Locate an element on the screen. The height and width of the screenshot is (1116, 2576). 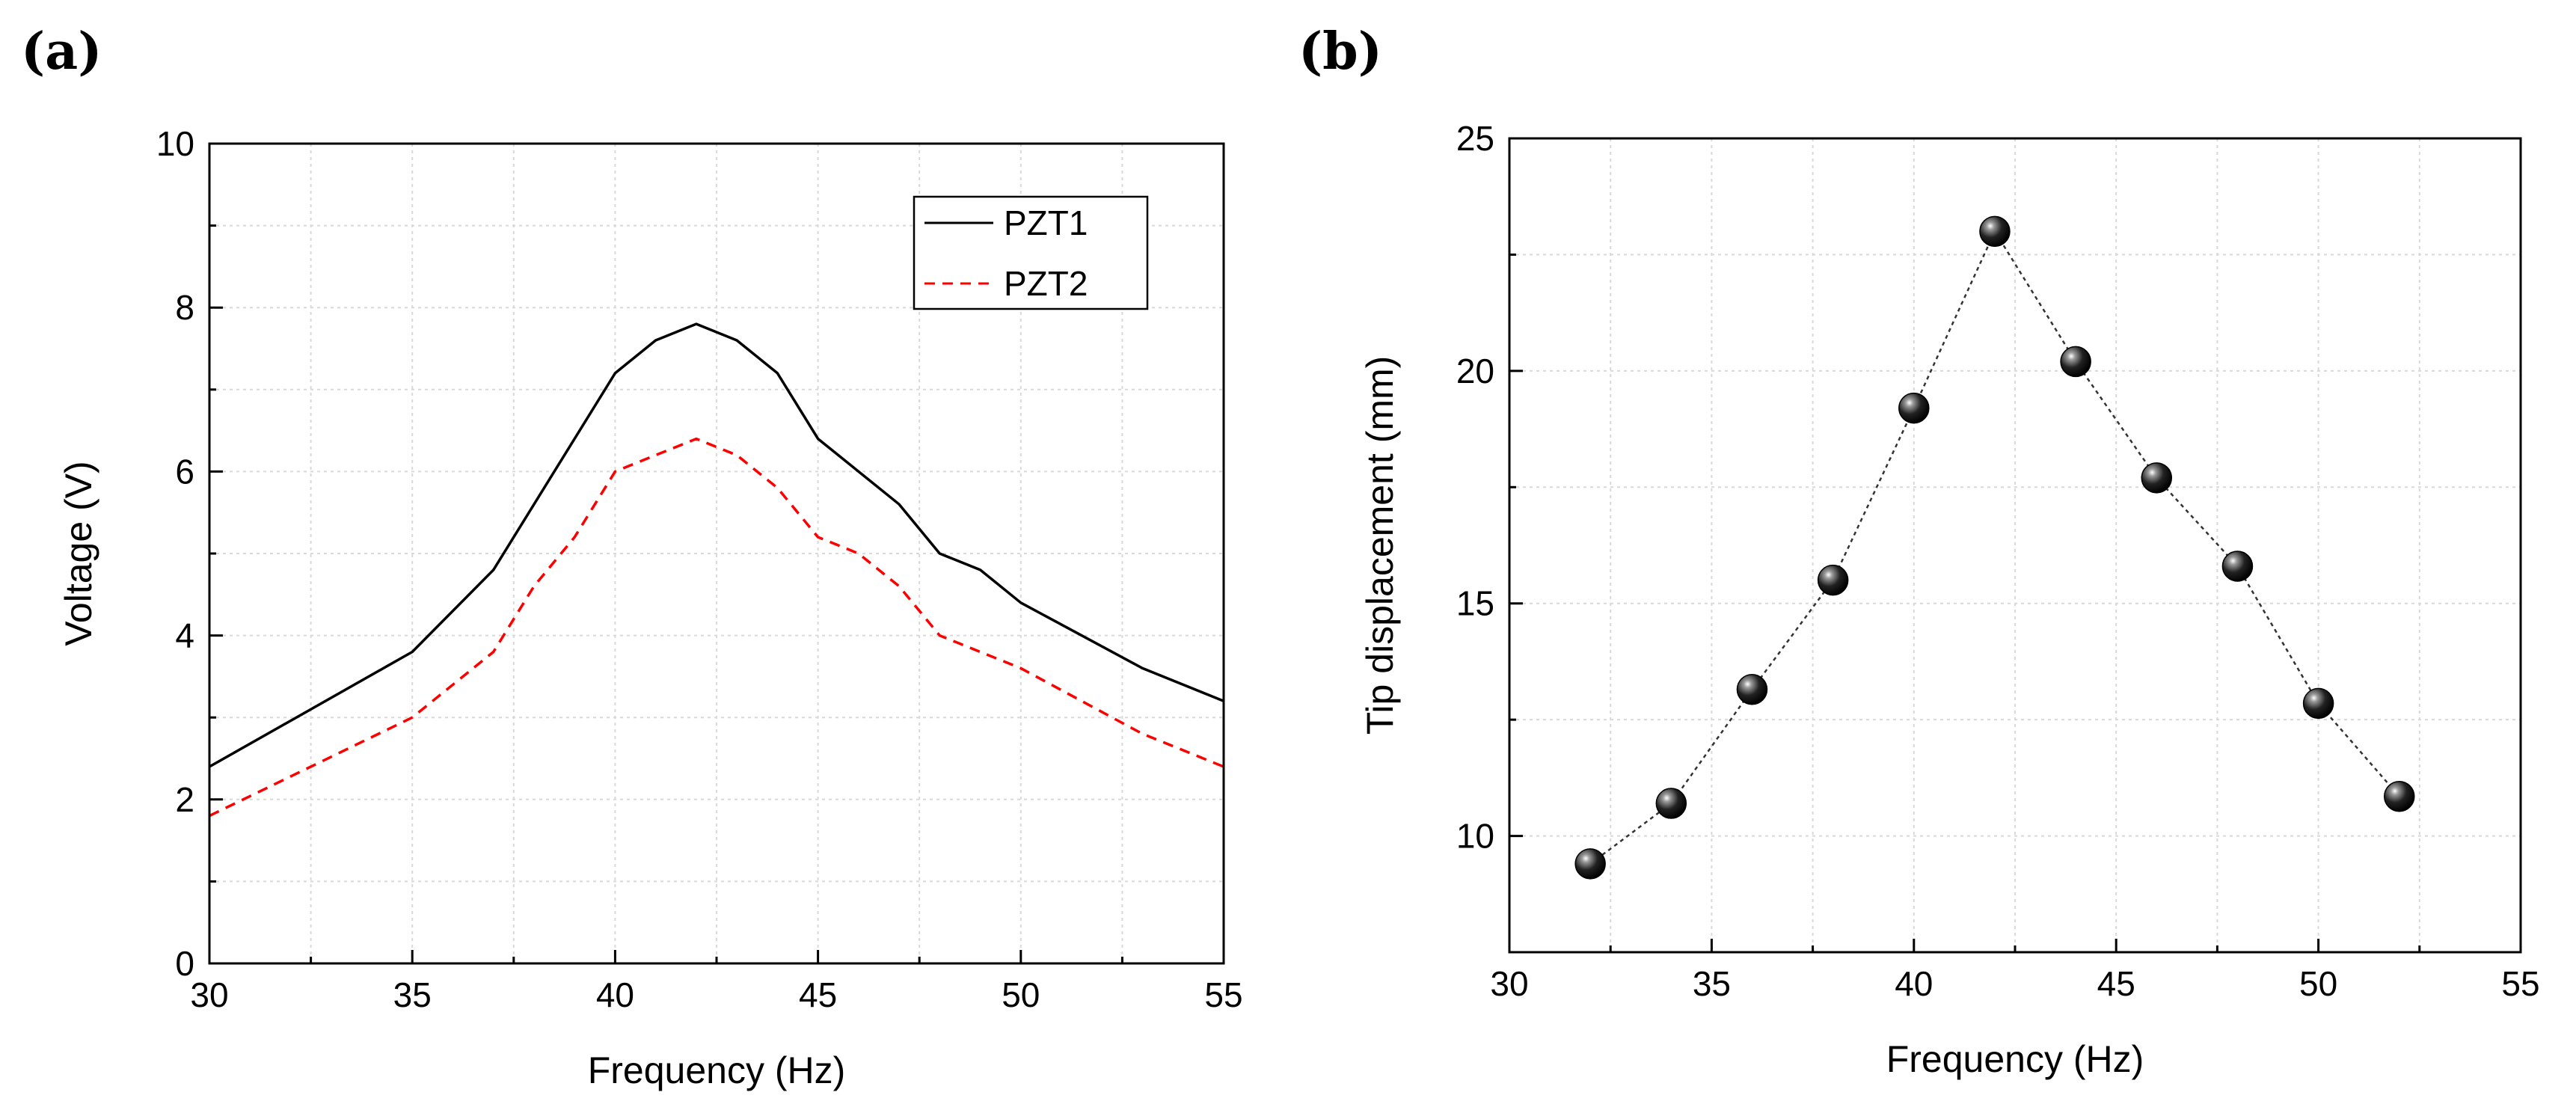
panel-b-x-axis-title: Frequency (Hz) is located at coordinates (2015, 1059).